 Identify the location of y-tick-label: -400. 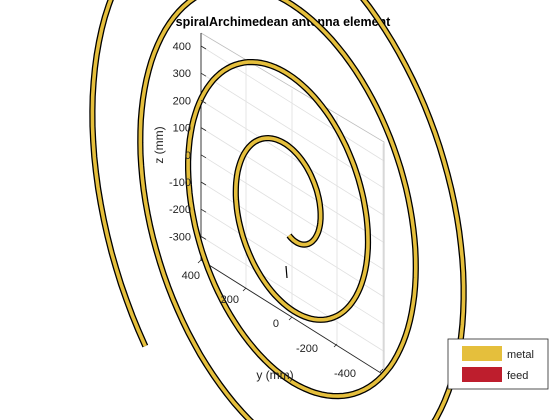
(345, 374).